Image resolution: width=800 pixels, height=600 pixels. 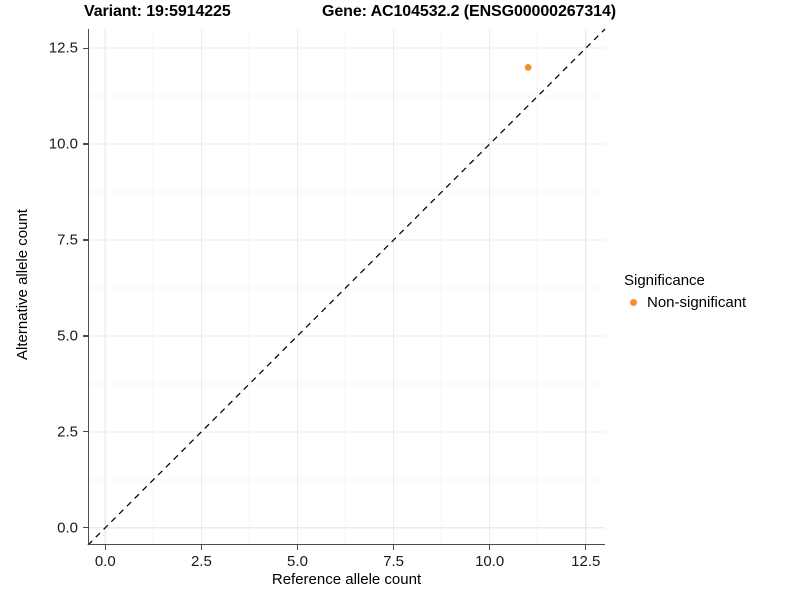 I want to click on x-tick-label: 0.0, so click(x=105, y=561).